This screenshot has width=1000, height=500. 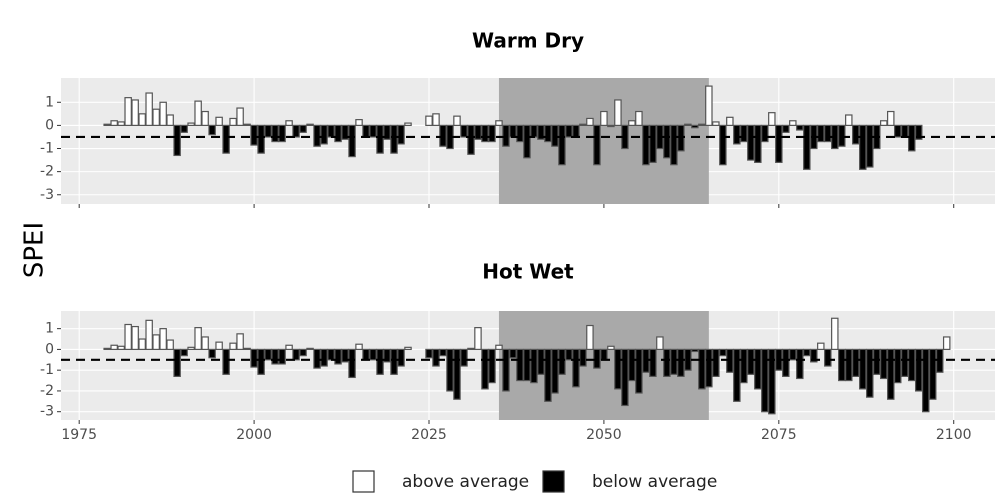 What do you see at coordinates (47, 412) in the screenshot?
I see `y-tick-label: -3` at bounding box center [47, 412].